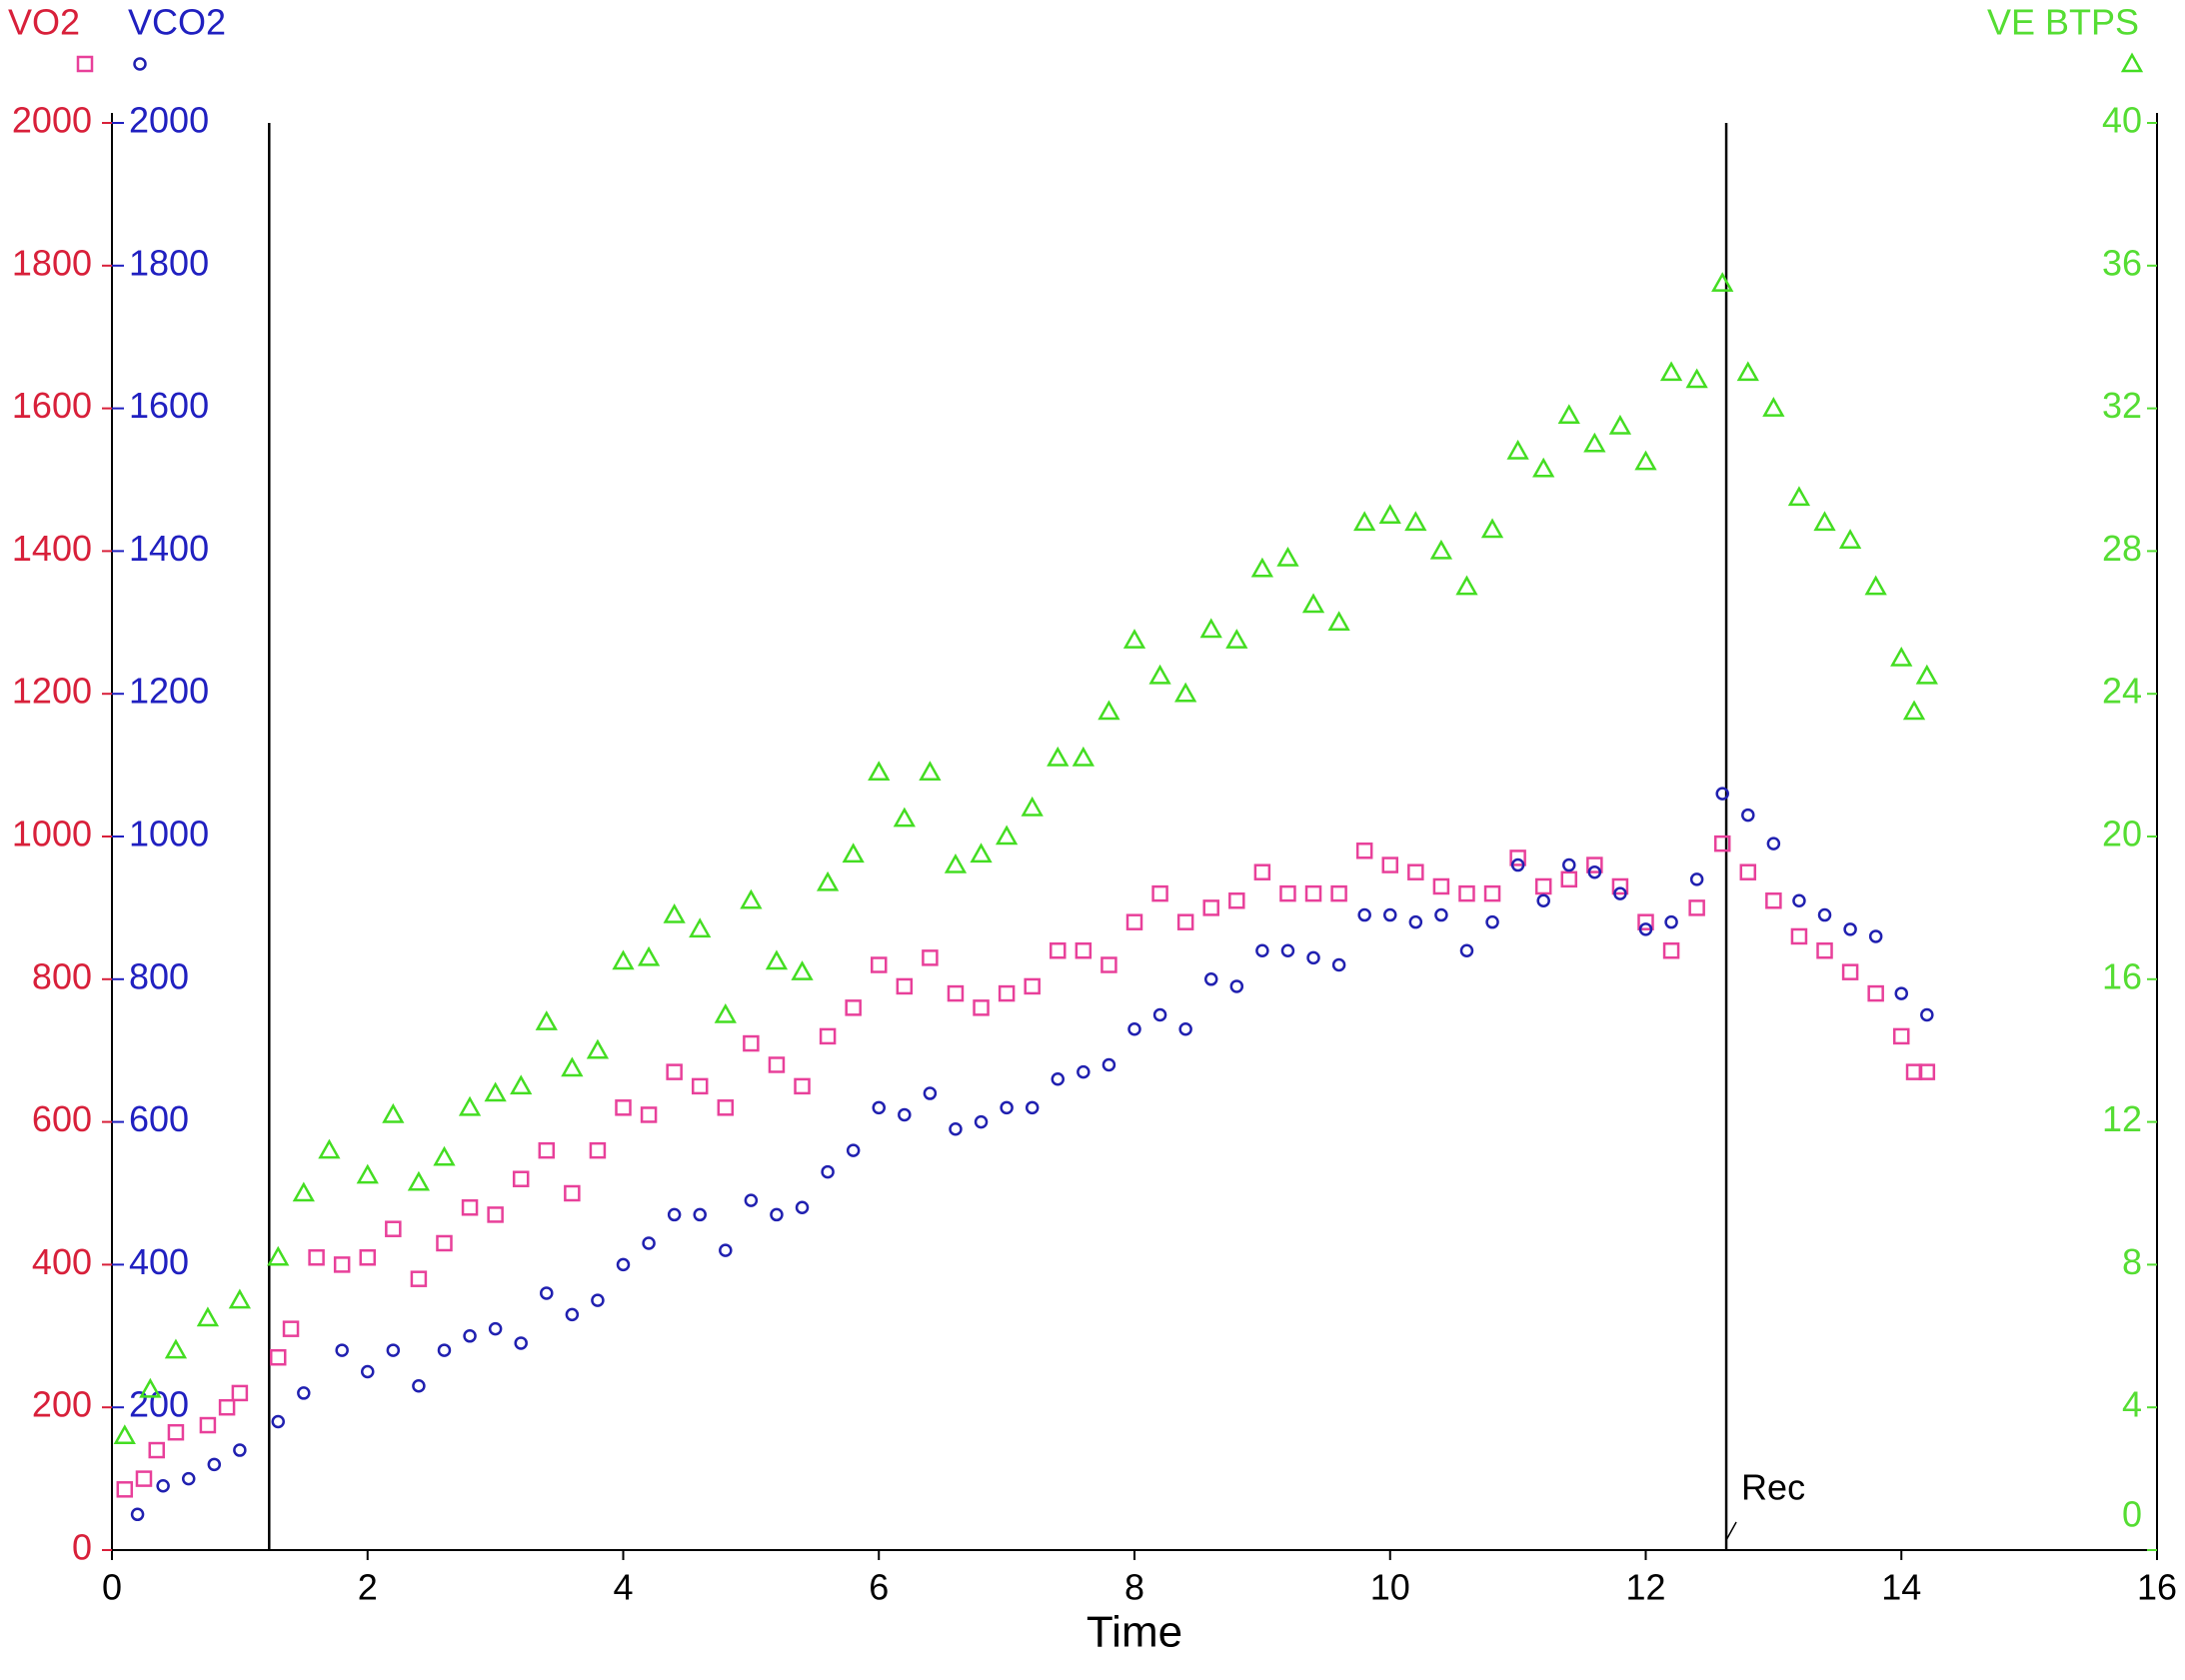  Describe the element at coordinates (52, 120) in the screenshot. I see `y-tick-label: 2000` at that location.